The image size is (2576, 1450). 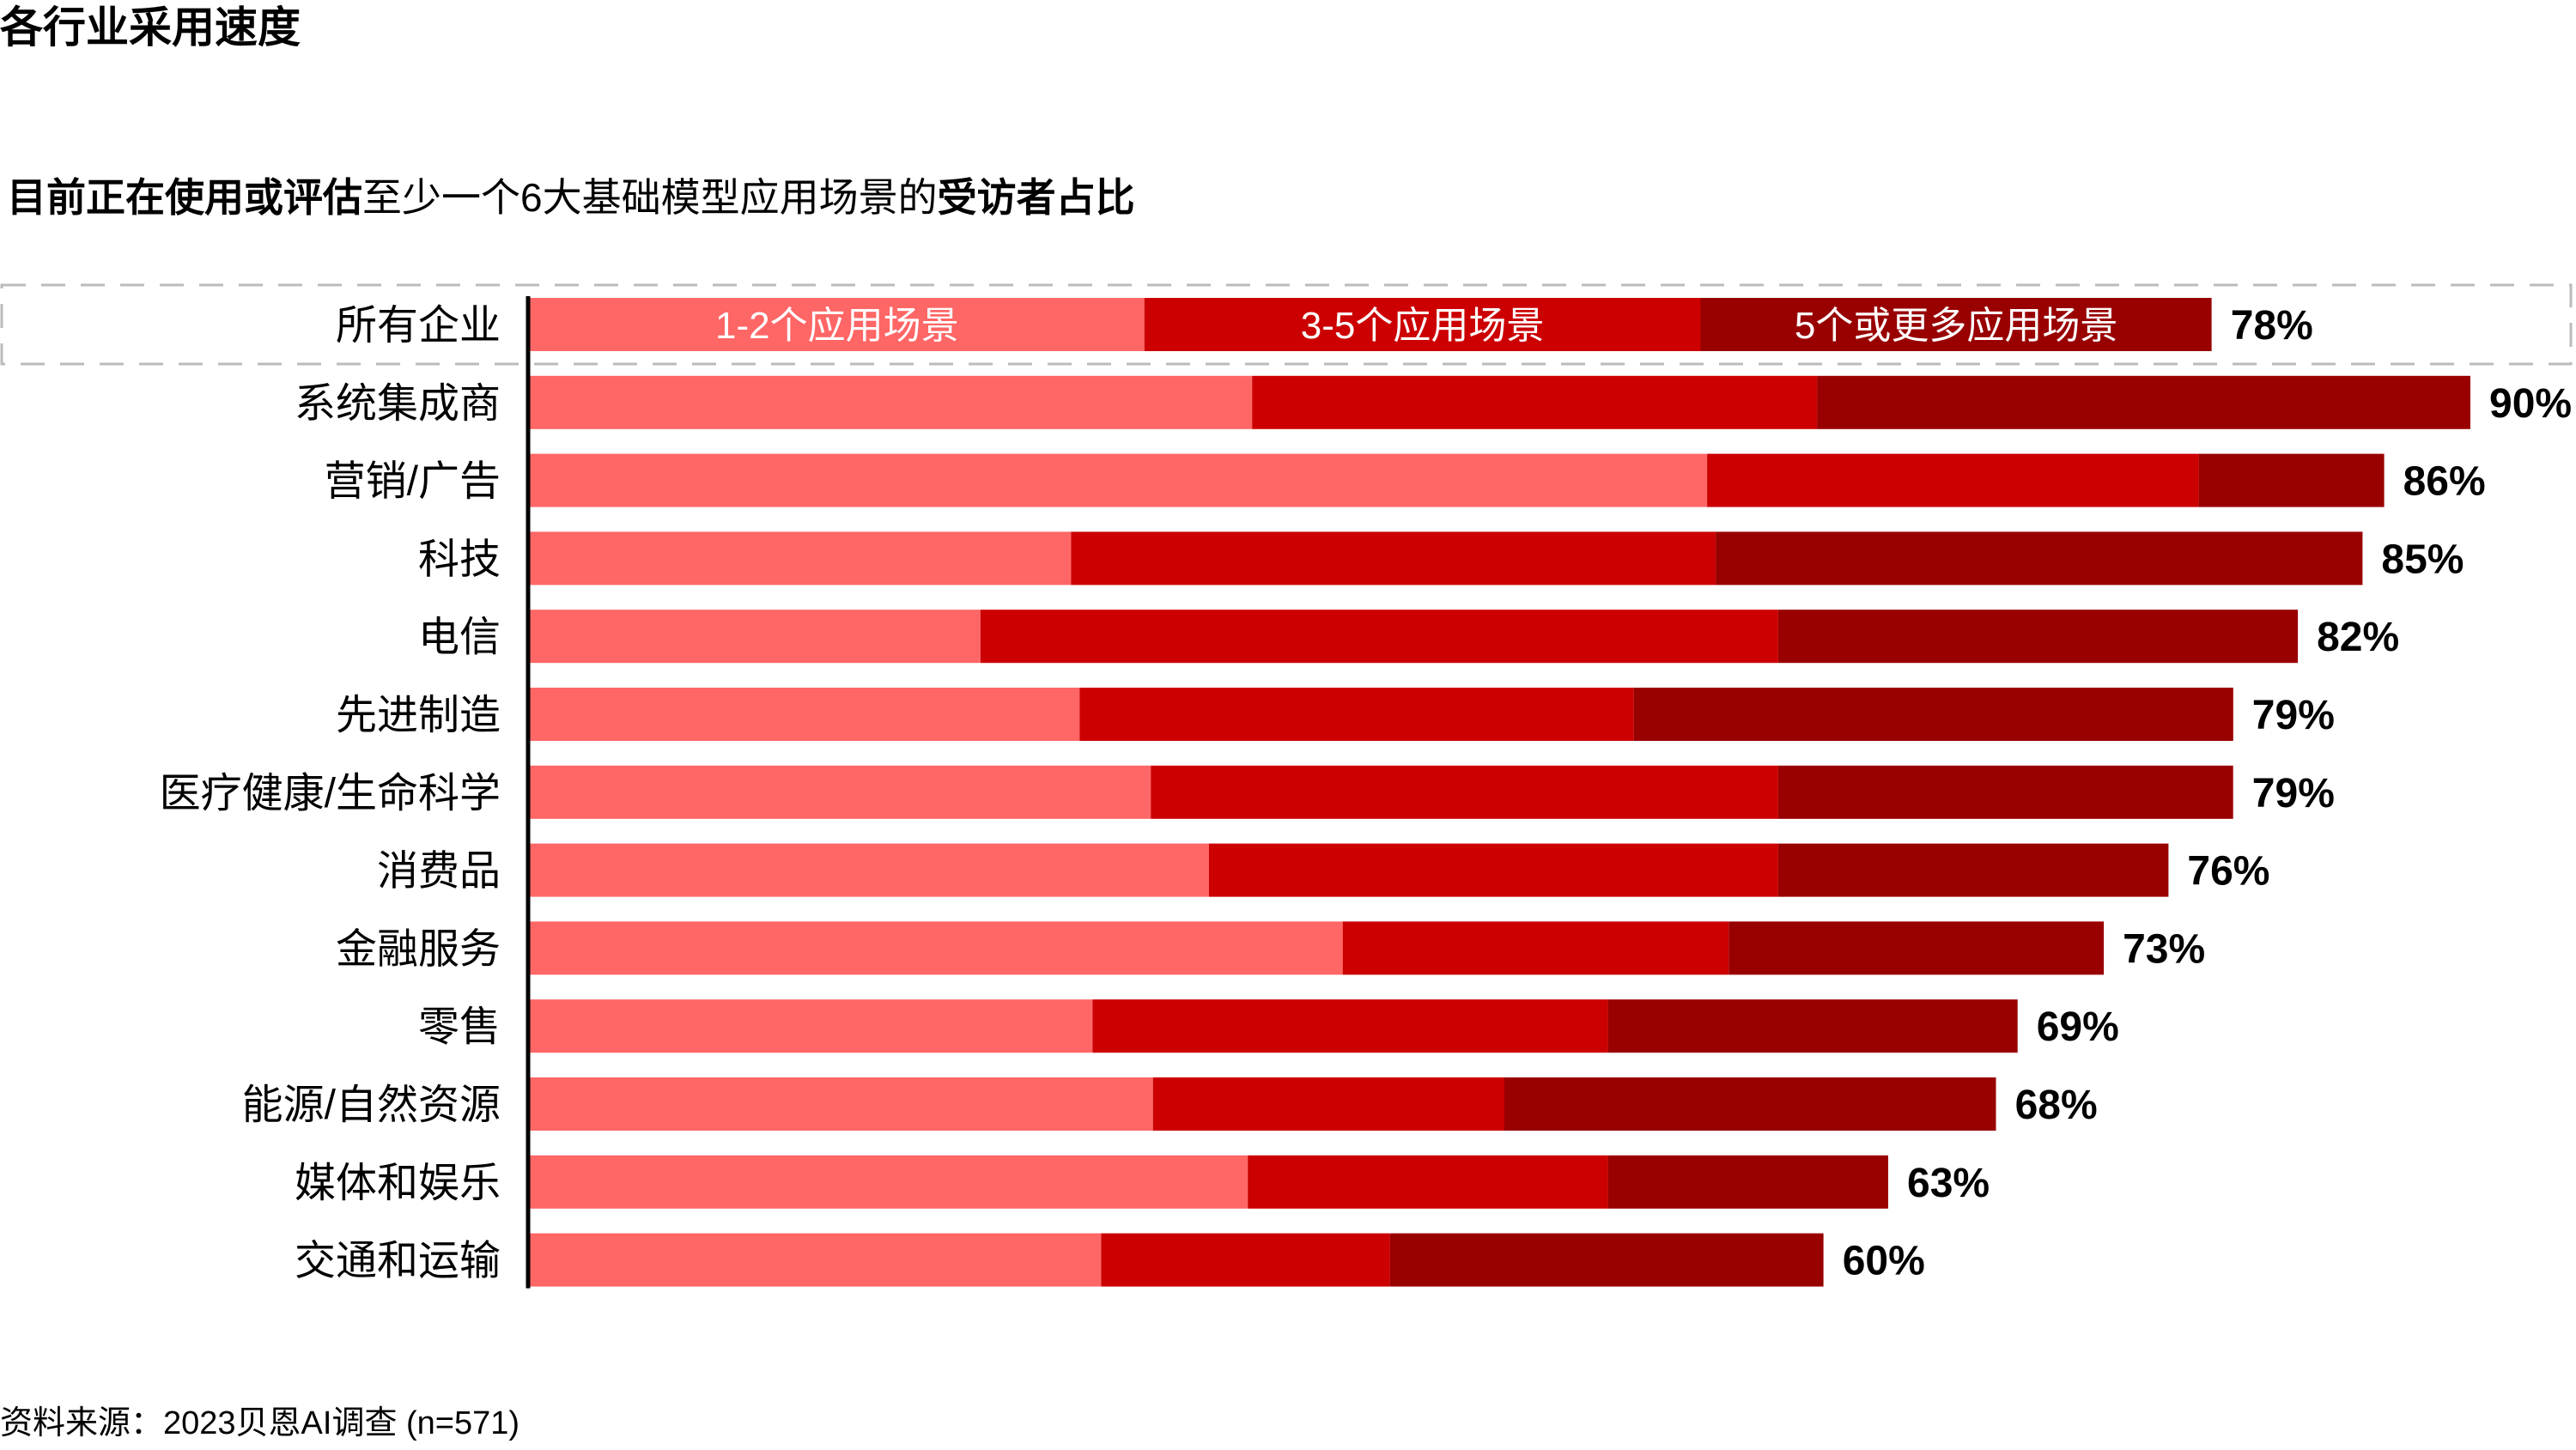 What do you see at coordinates (413, 482) in the screenshot?
I see `category-label: 营销/广告` at bounding box center [413, 482].